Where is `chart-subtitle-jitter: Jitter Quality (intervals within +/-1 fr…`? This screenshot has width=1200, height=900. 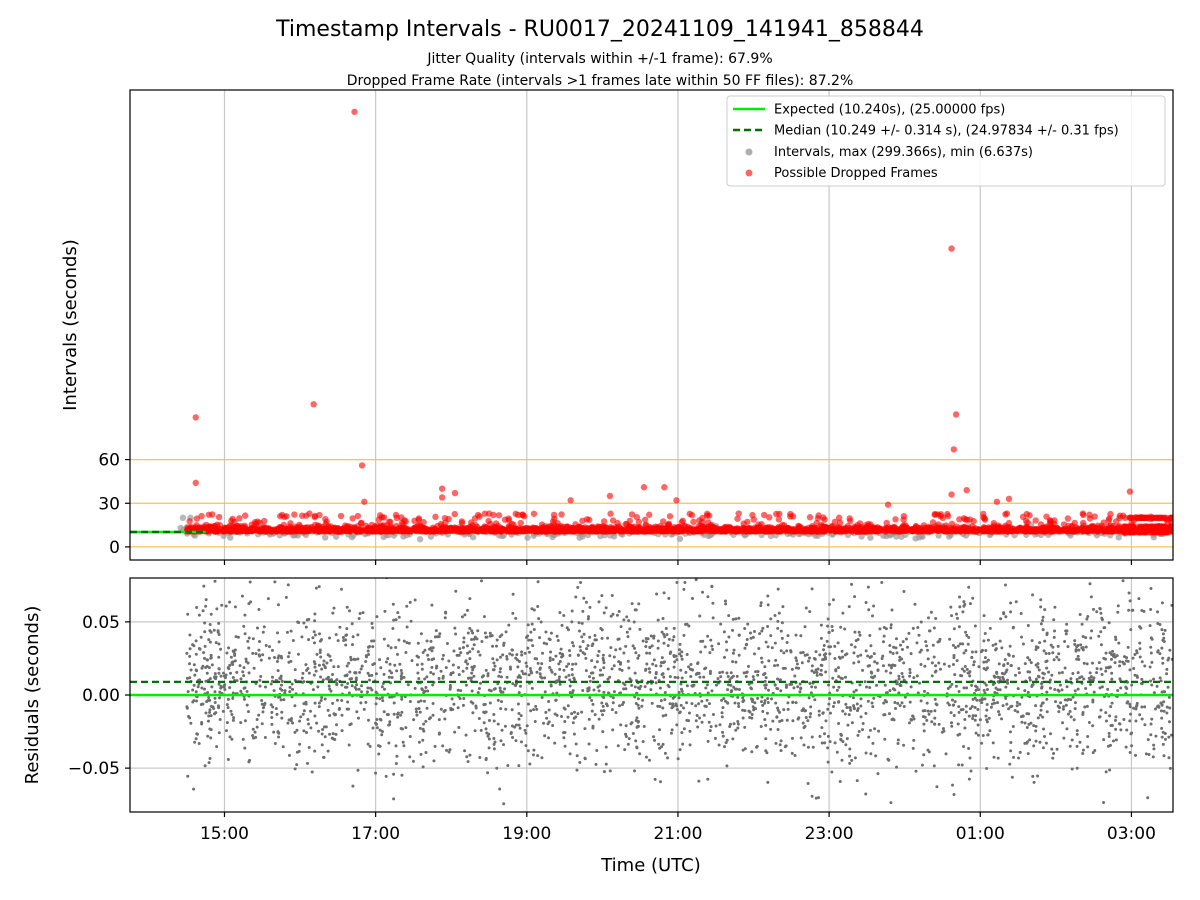 chart-subtitle-jitter: Jitter Quality (intervals within +/-1 fr… is located at coordinates (599, 59).